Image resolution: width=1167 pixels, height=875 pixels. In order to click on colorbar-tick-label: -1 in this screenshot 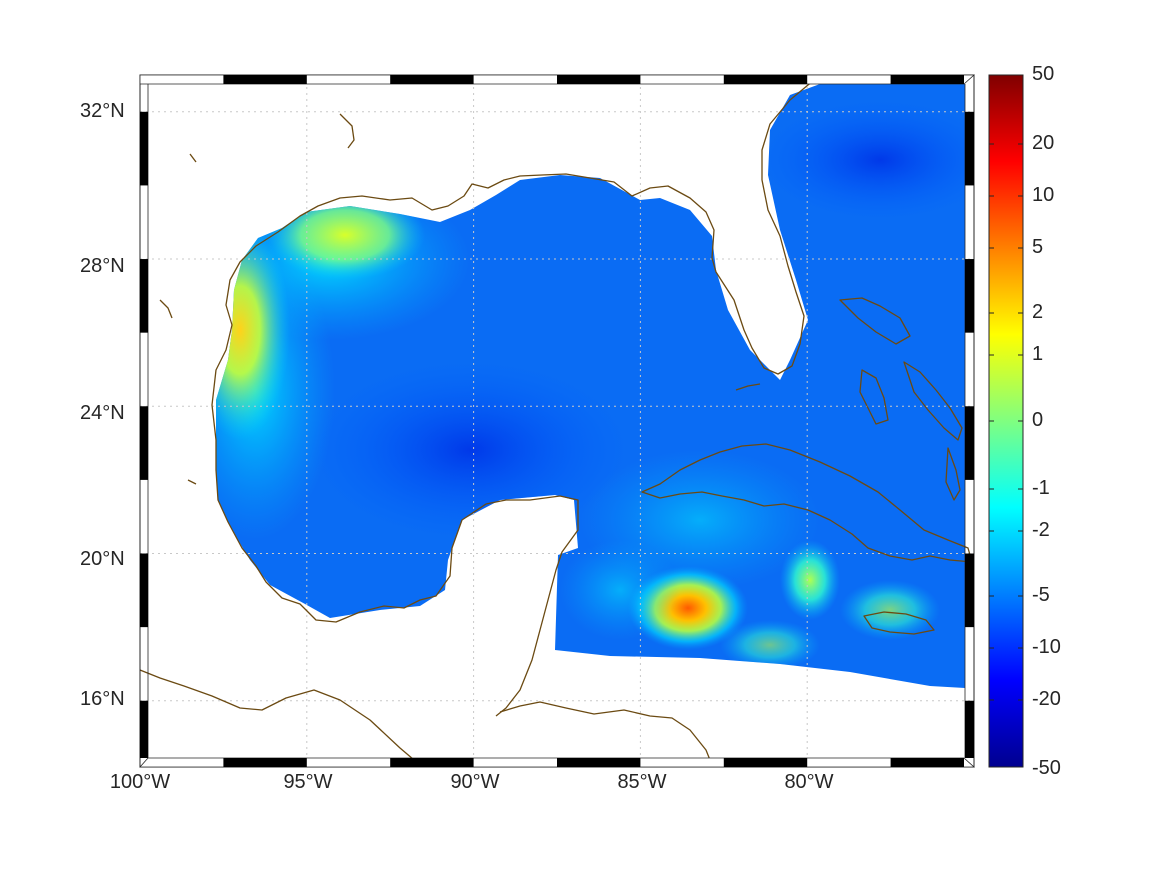, I will do `click(1041, 488)`.